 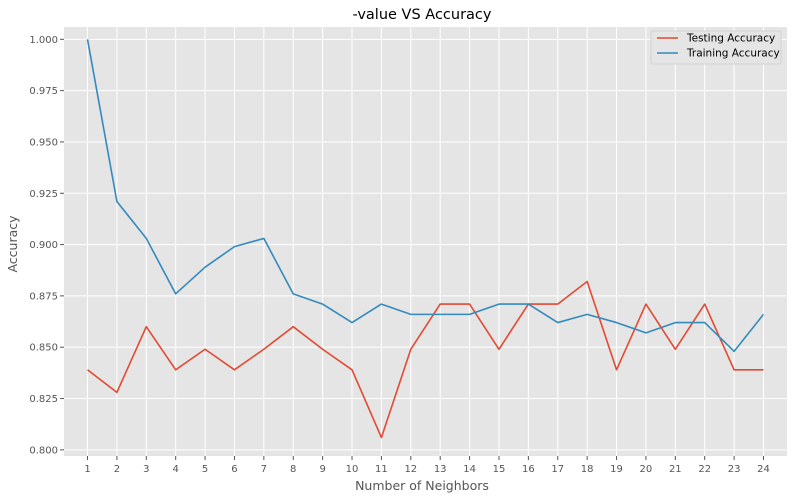 I want to click on y-tick-label: 0.825, so click(x=43, y=399).